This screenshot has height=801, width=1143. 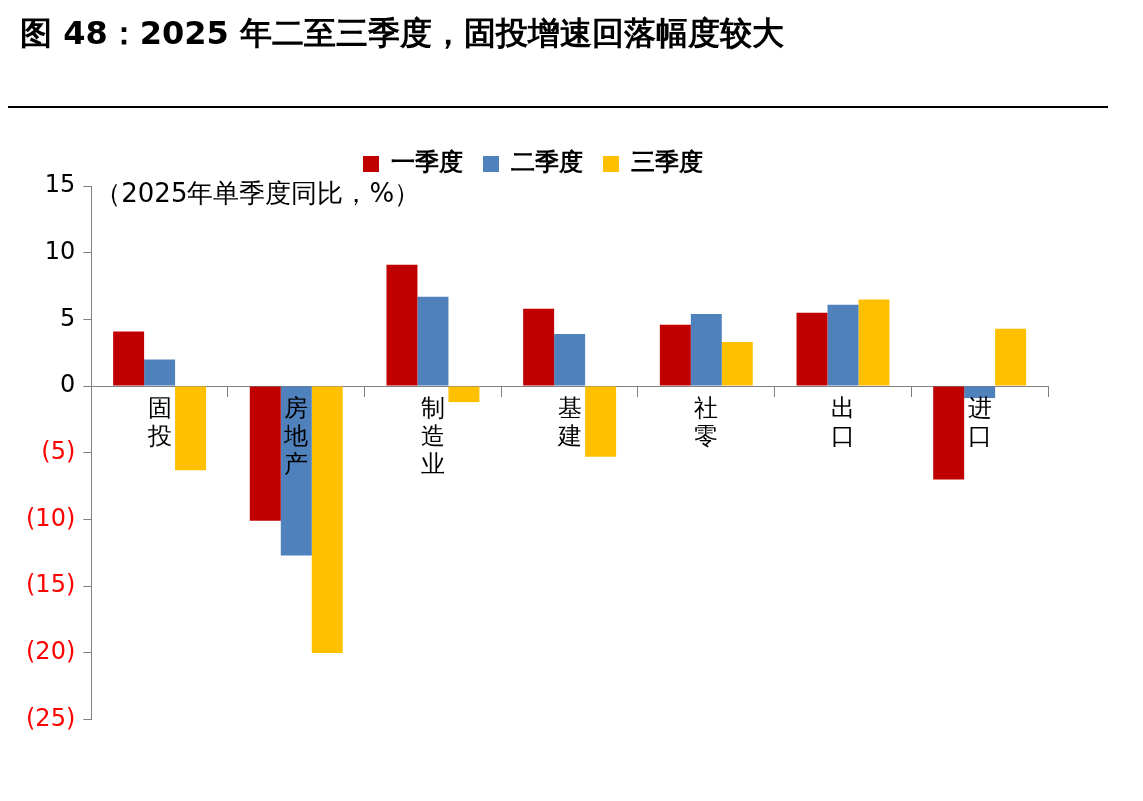 What do you see at coordinates (51, 717) in the screenshot?
I see `y-tick-label: (25)` at bounding box center [51, 717].